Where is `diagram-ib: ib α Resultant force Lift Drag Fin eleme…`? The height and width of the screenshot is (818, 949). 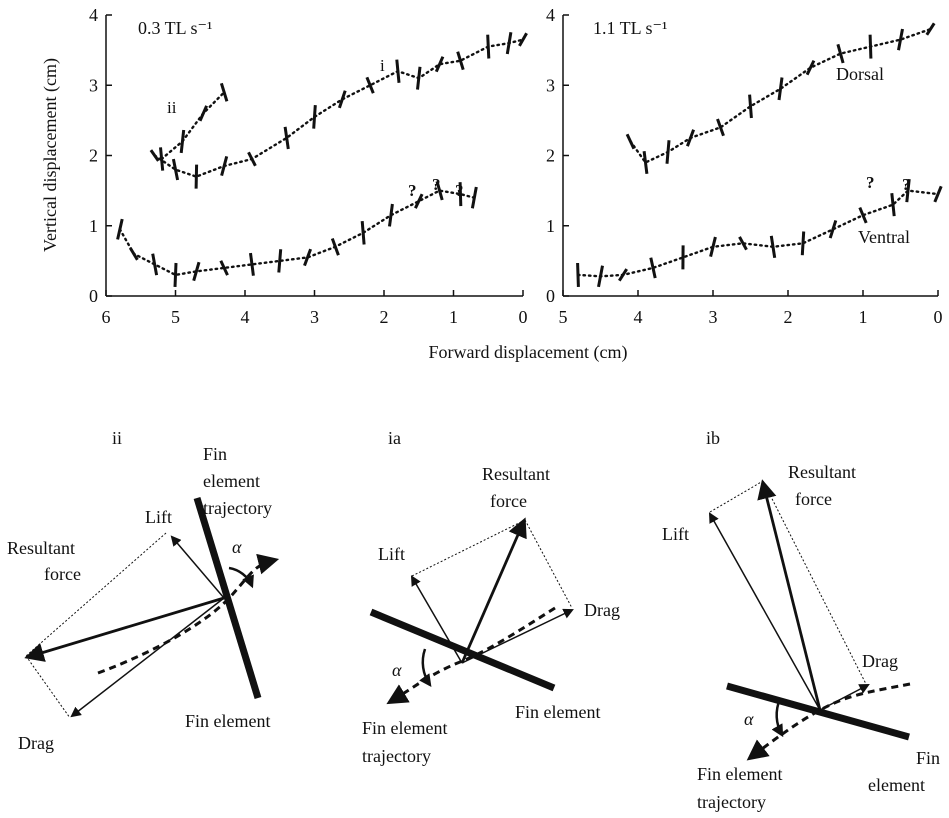
diagram-ib: ib α Resultant force Lift Drag Fin eleme… is located at coordinates (801, 620).